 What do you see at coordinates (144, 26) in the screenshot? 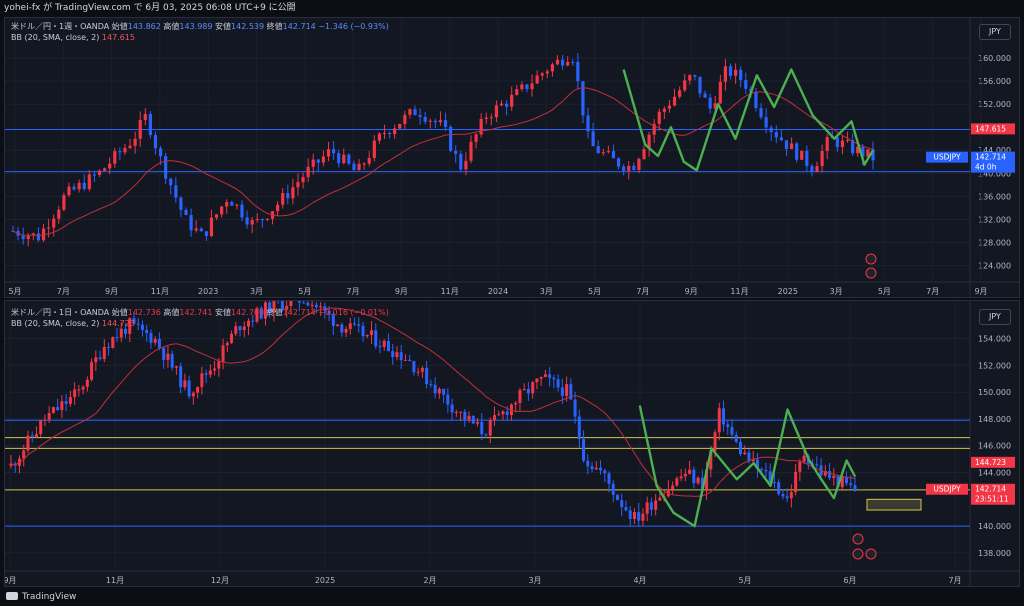
I see `weekly-open: 143.862` at bounding box center [144, 26].